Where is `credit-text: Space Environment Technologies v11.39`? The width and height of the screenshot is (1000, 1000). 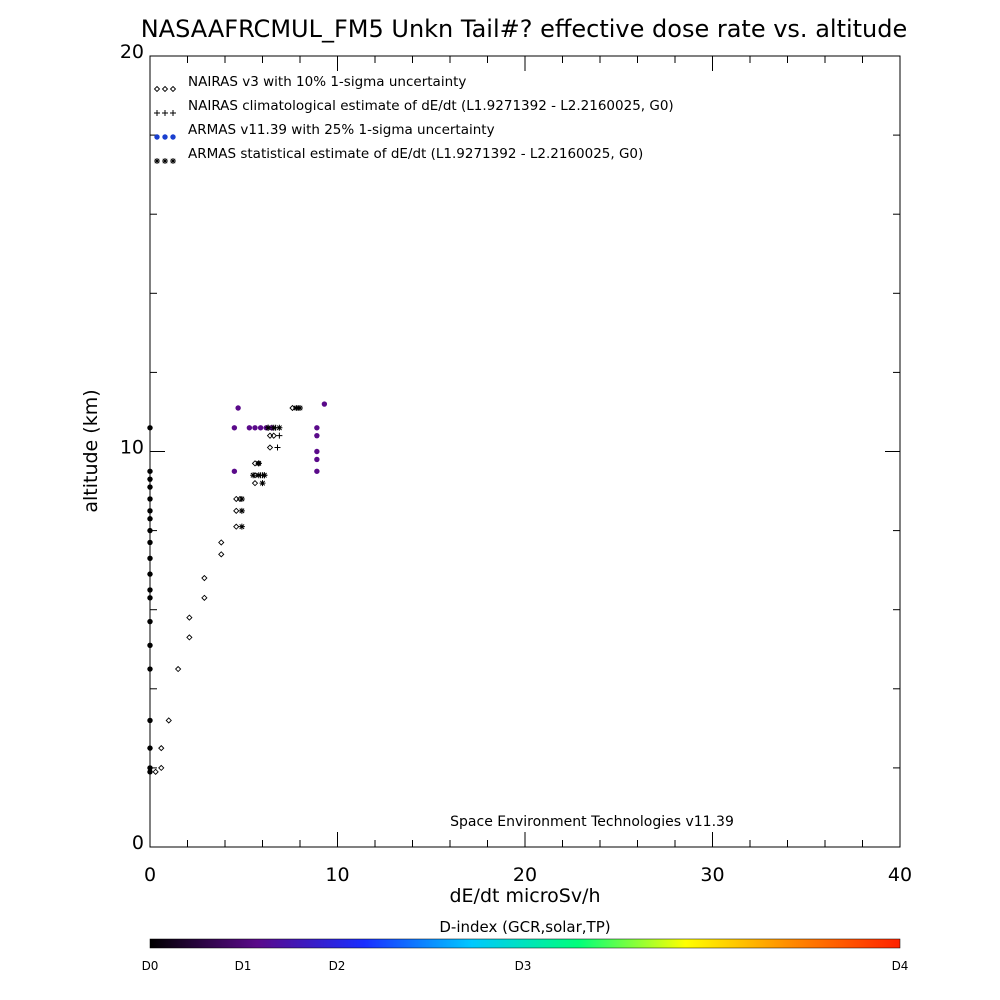
credit-text: Space Environment Technologies v11.39 is located at coordinates (592, 822).